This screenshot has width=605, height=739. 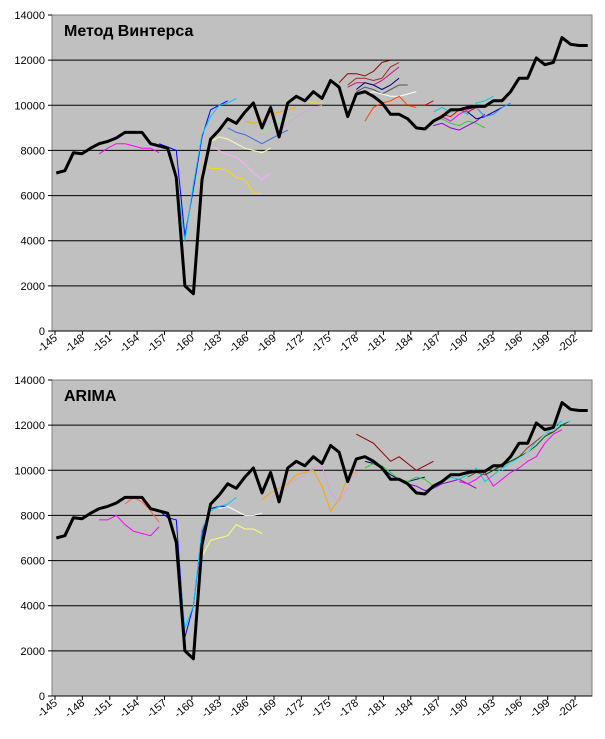 I want to click on chart-title: ARIMA, so click(x=90, y=396).